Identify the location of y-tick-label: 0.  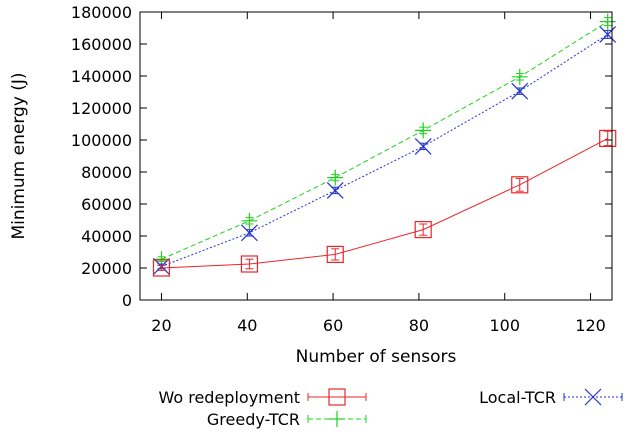
(127, 300).